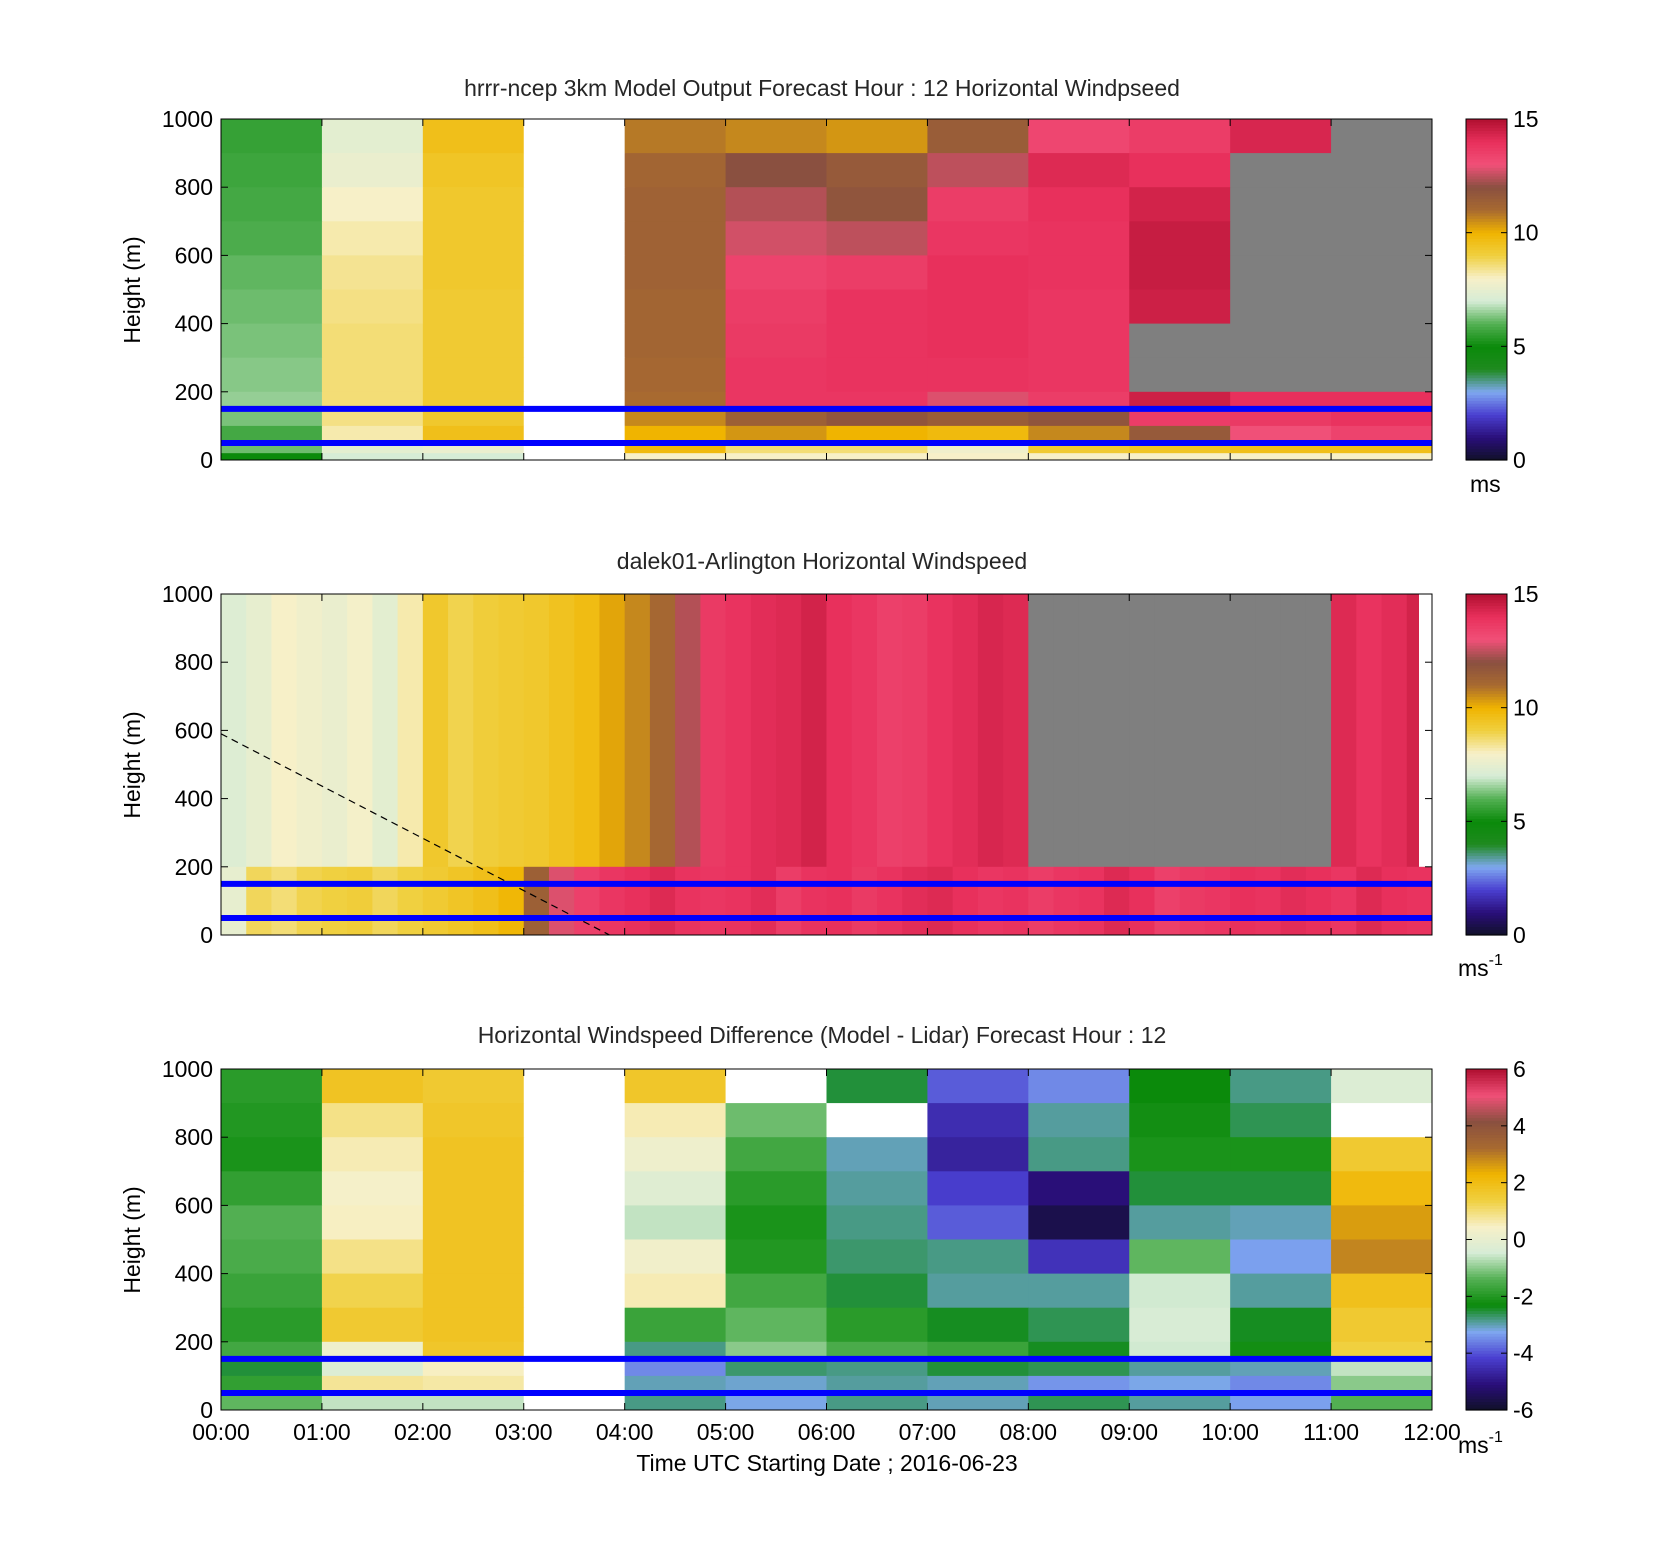  I want to click on colorbar-frame, so click(1486, 289).